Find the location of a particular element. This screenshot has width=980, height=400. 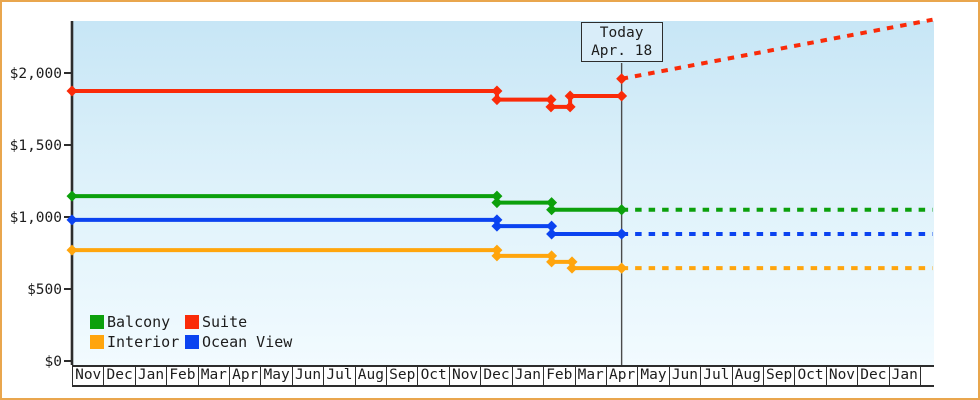

legend-label: Balcony is located at coordinates (139, 322).